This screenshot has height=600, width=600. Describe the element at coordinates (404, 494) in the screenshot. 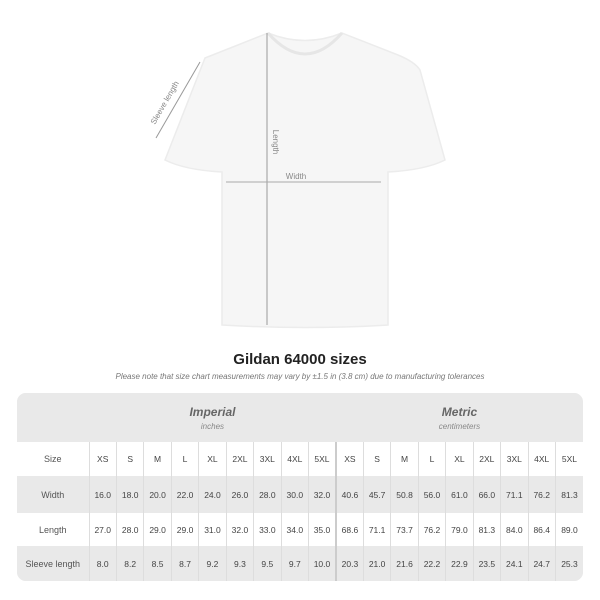

I see `table-cell: 50.8` at that location.